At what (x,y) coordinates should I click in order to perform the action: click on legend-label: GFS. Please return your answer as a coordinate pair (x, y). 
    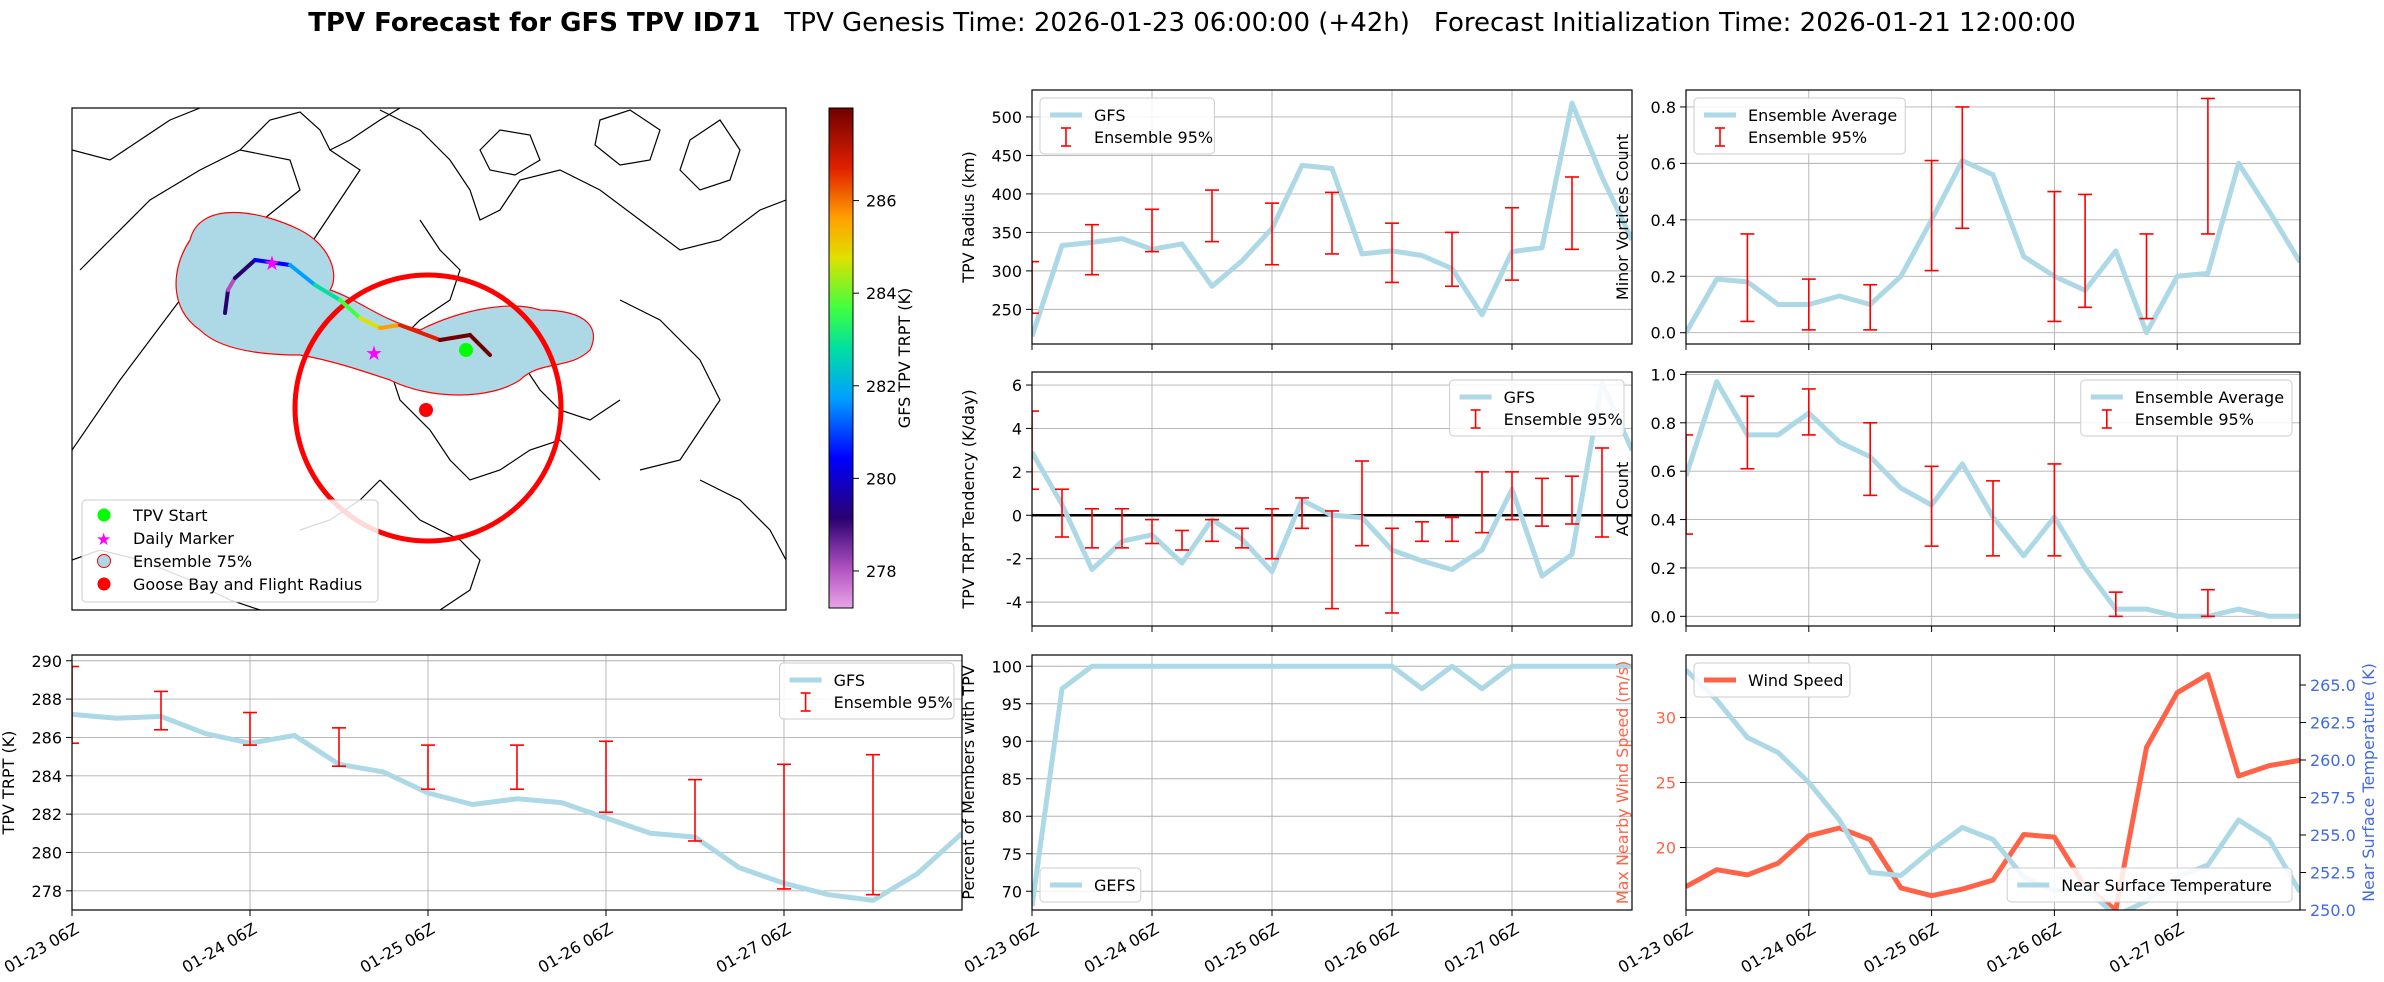
    Looking at the image, I should click on (1519, 397).